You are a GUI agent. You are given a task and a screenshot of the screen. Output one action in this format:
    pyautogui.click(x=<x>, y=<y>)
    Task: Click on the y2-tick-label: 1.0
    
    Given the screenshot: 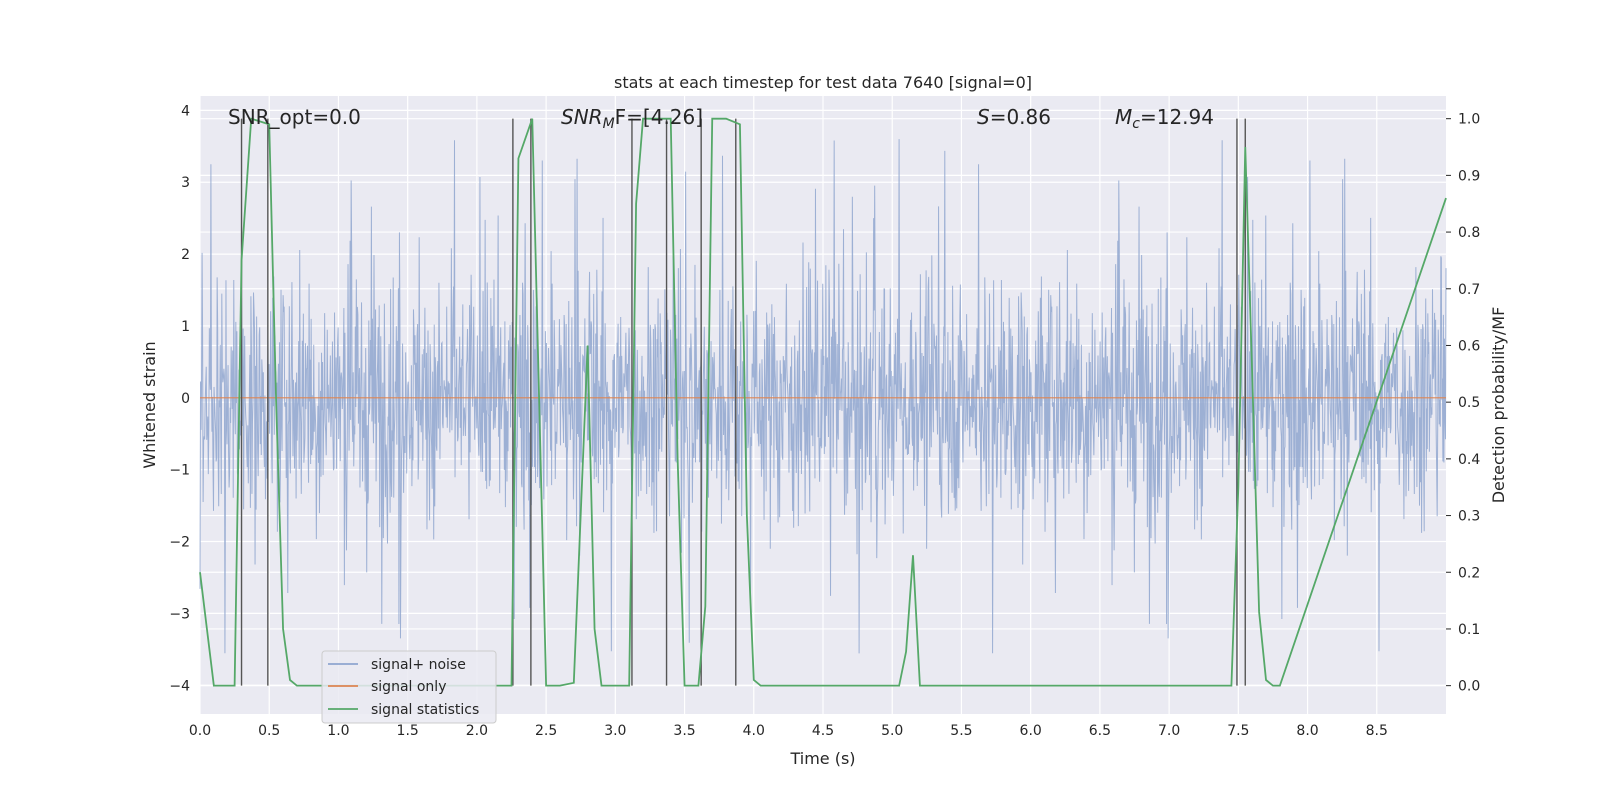 What is the action you would take?
    pyautogui.click(x=1469, y=120)
    